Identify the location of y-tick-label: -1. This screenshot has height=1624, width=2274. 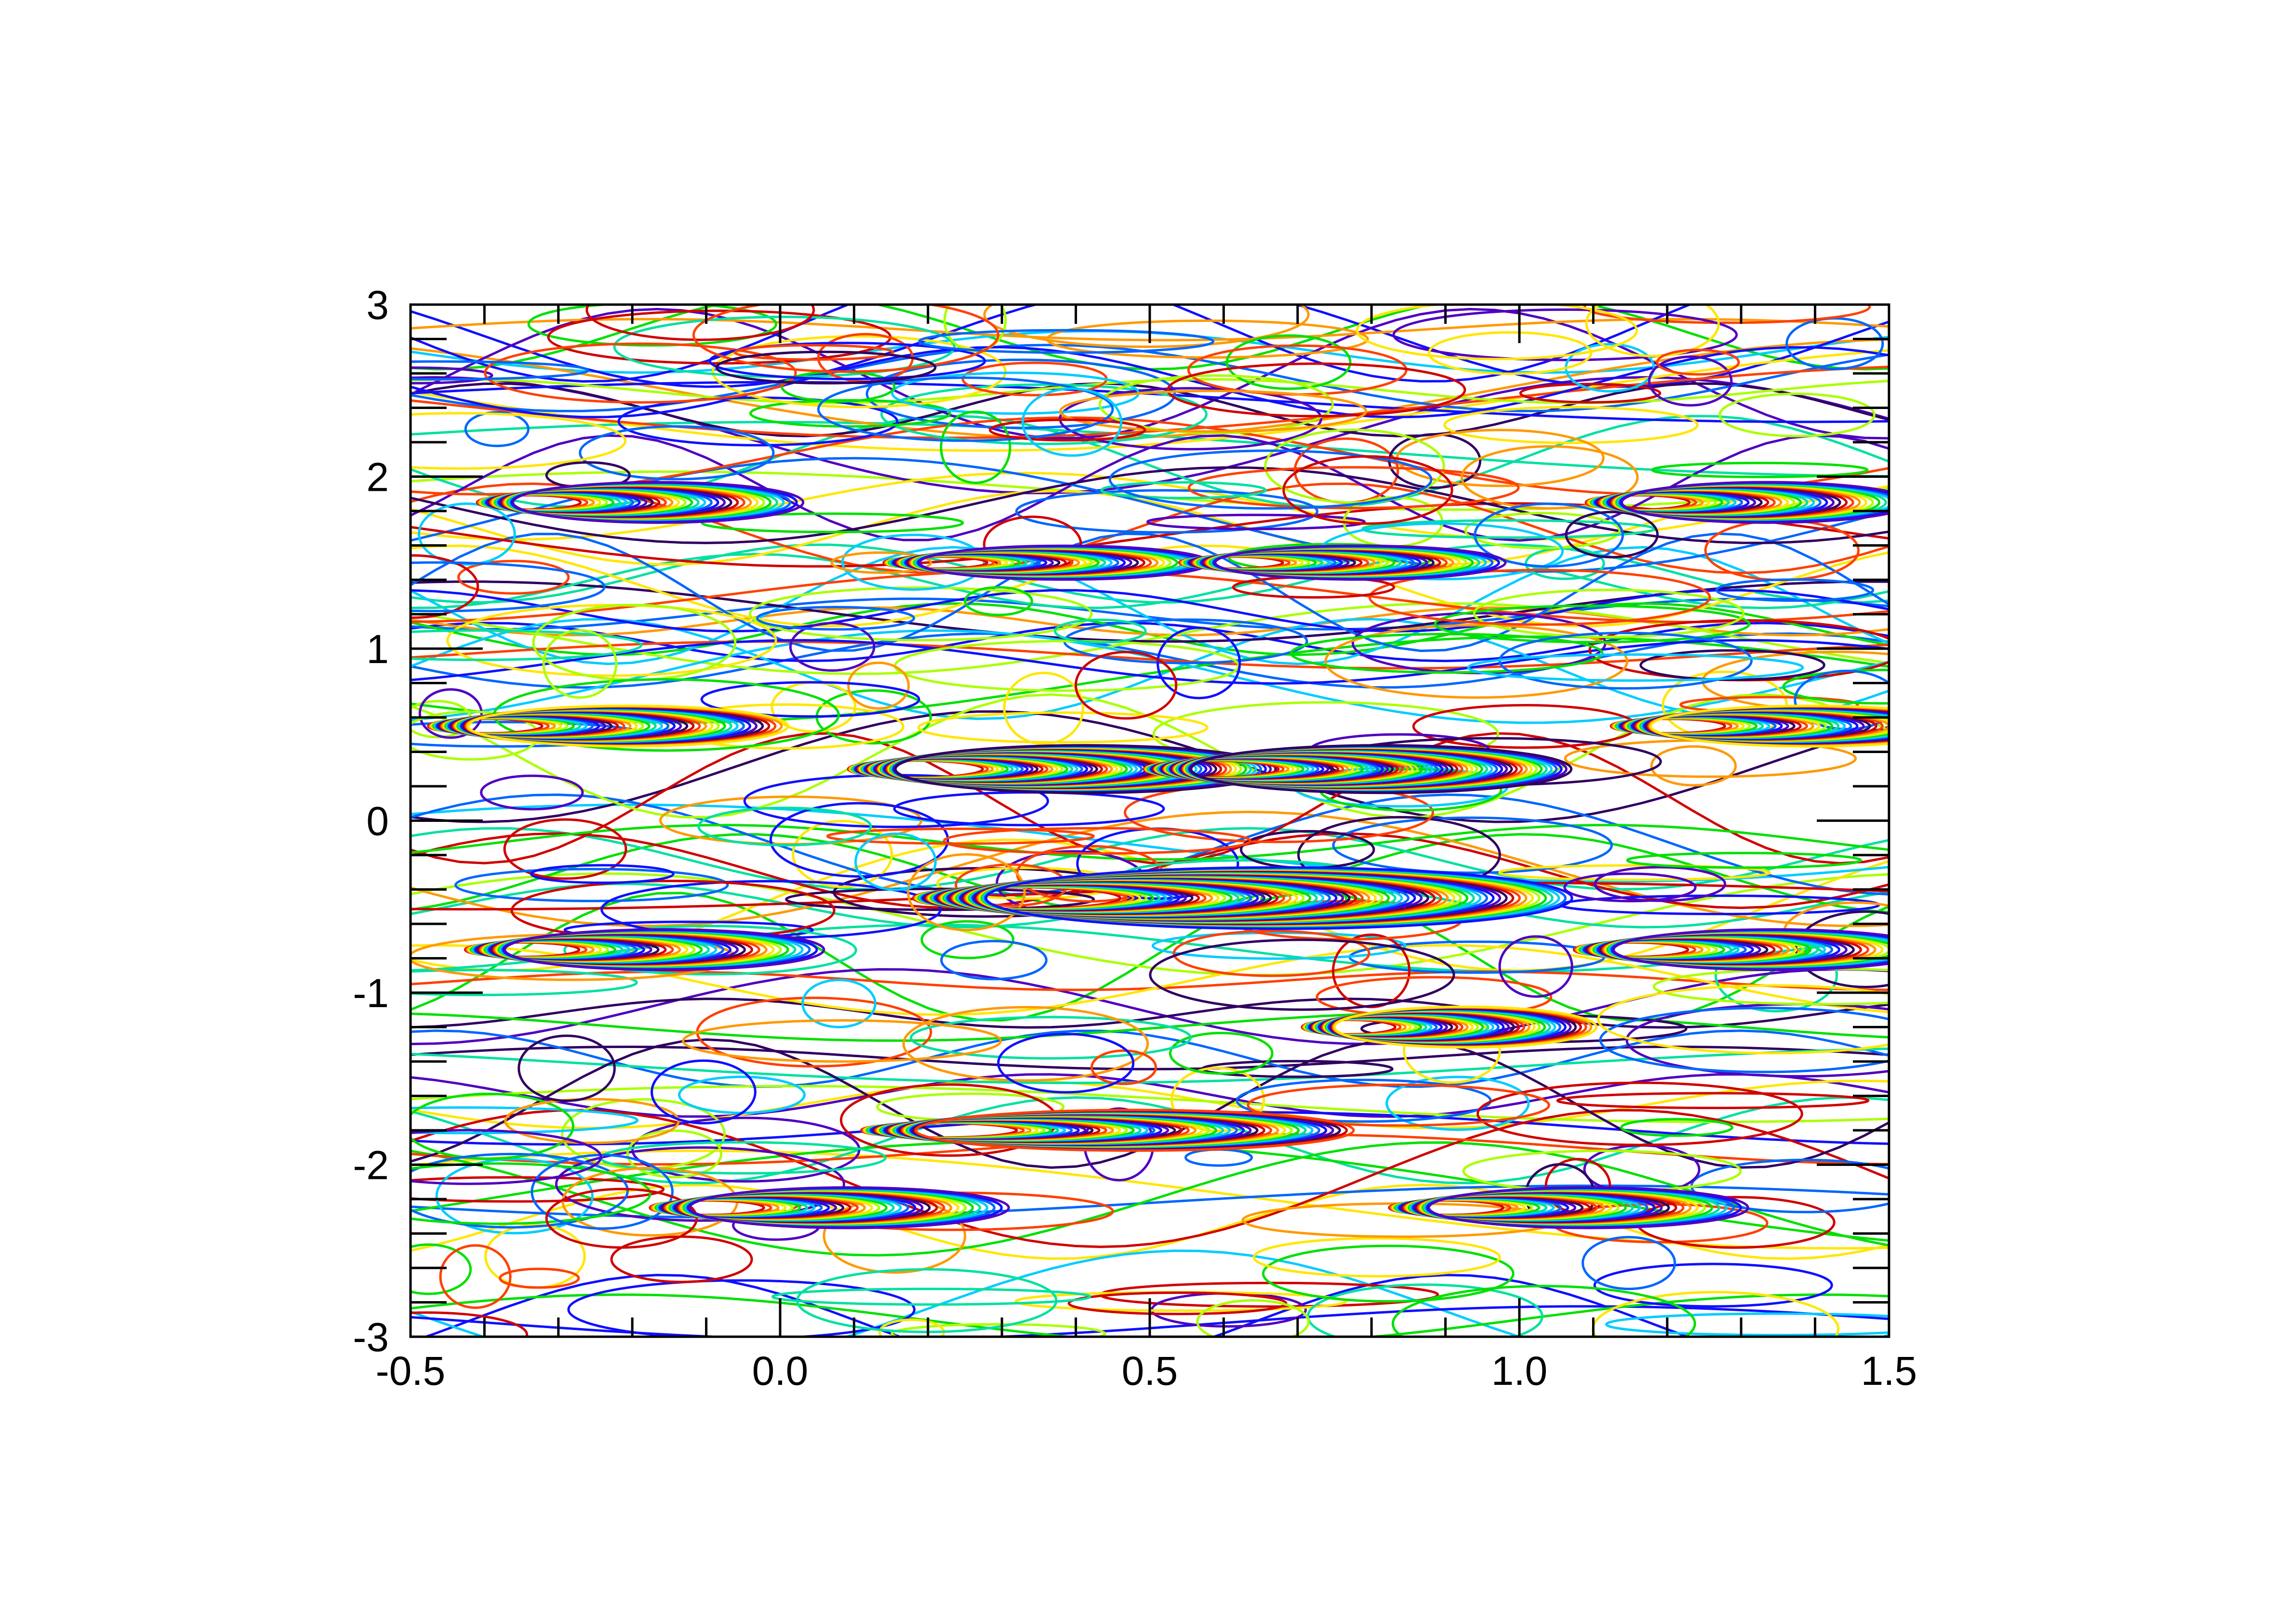
(371, 993).